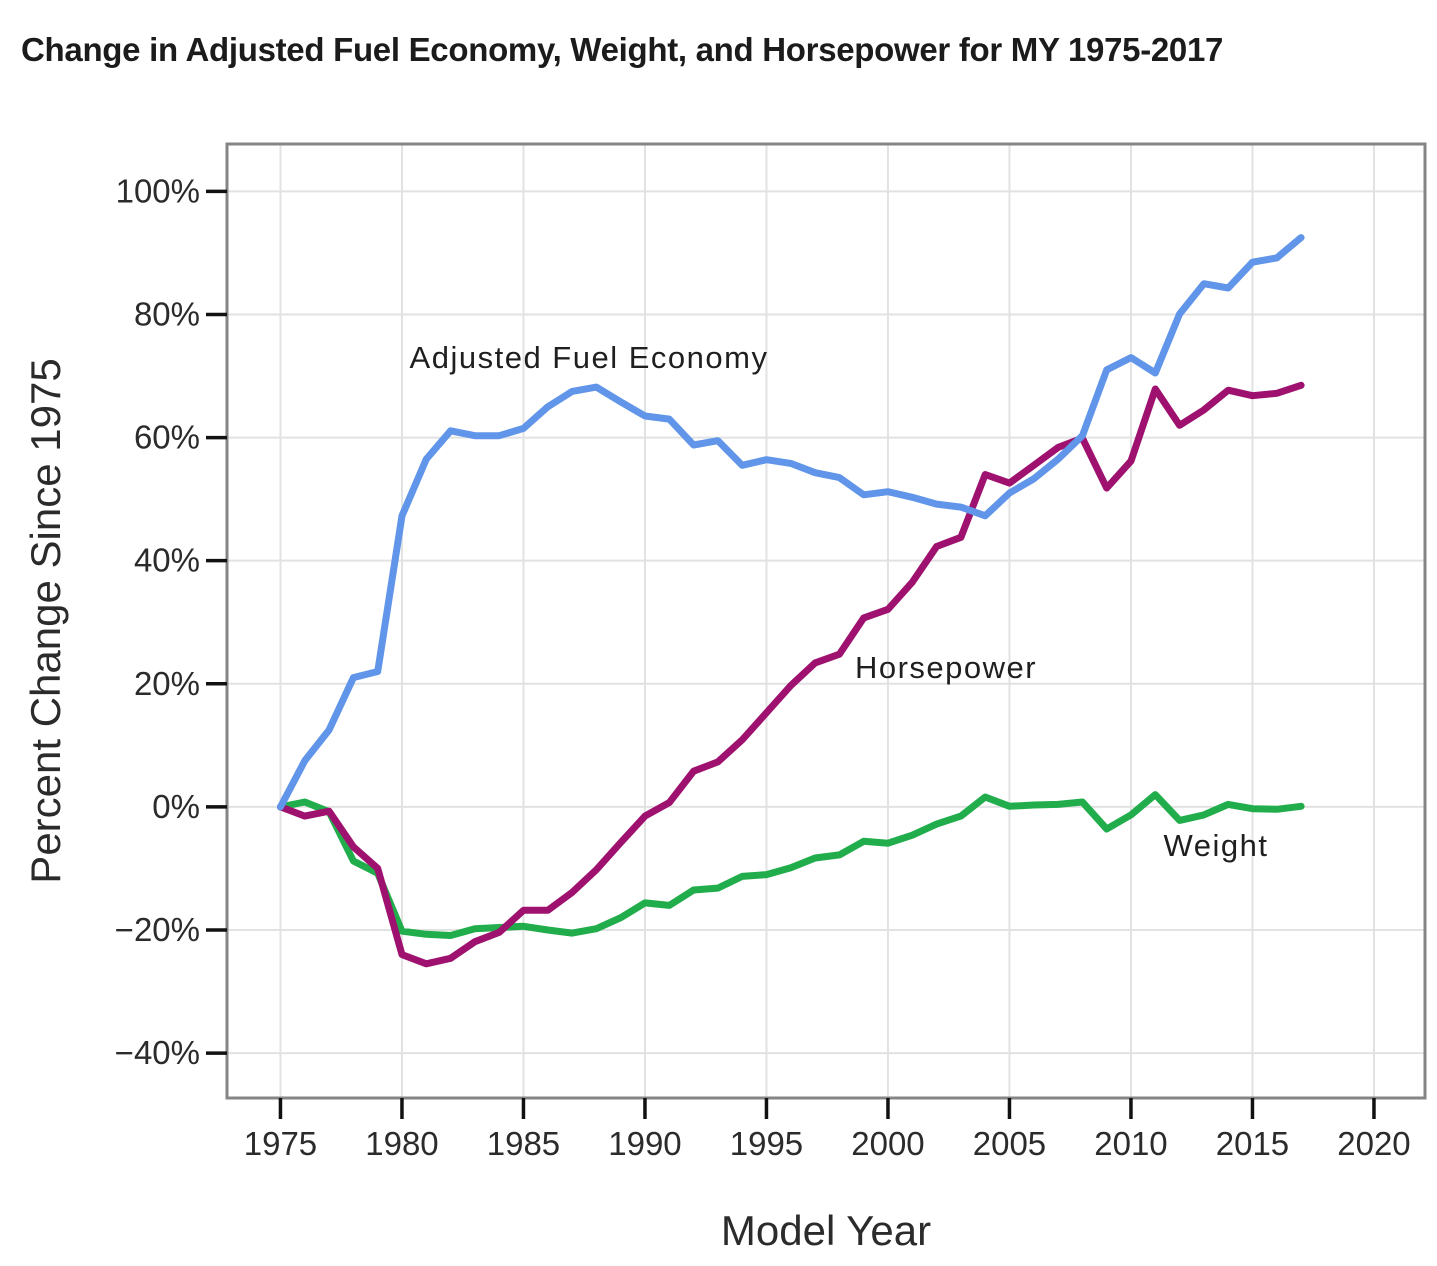  What do you see at coordinates (1009, 1143) in the screenshot?
I see `x-tick-label-2005: 2005` at bounding box center [1009, 1143].